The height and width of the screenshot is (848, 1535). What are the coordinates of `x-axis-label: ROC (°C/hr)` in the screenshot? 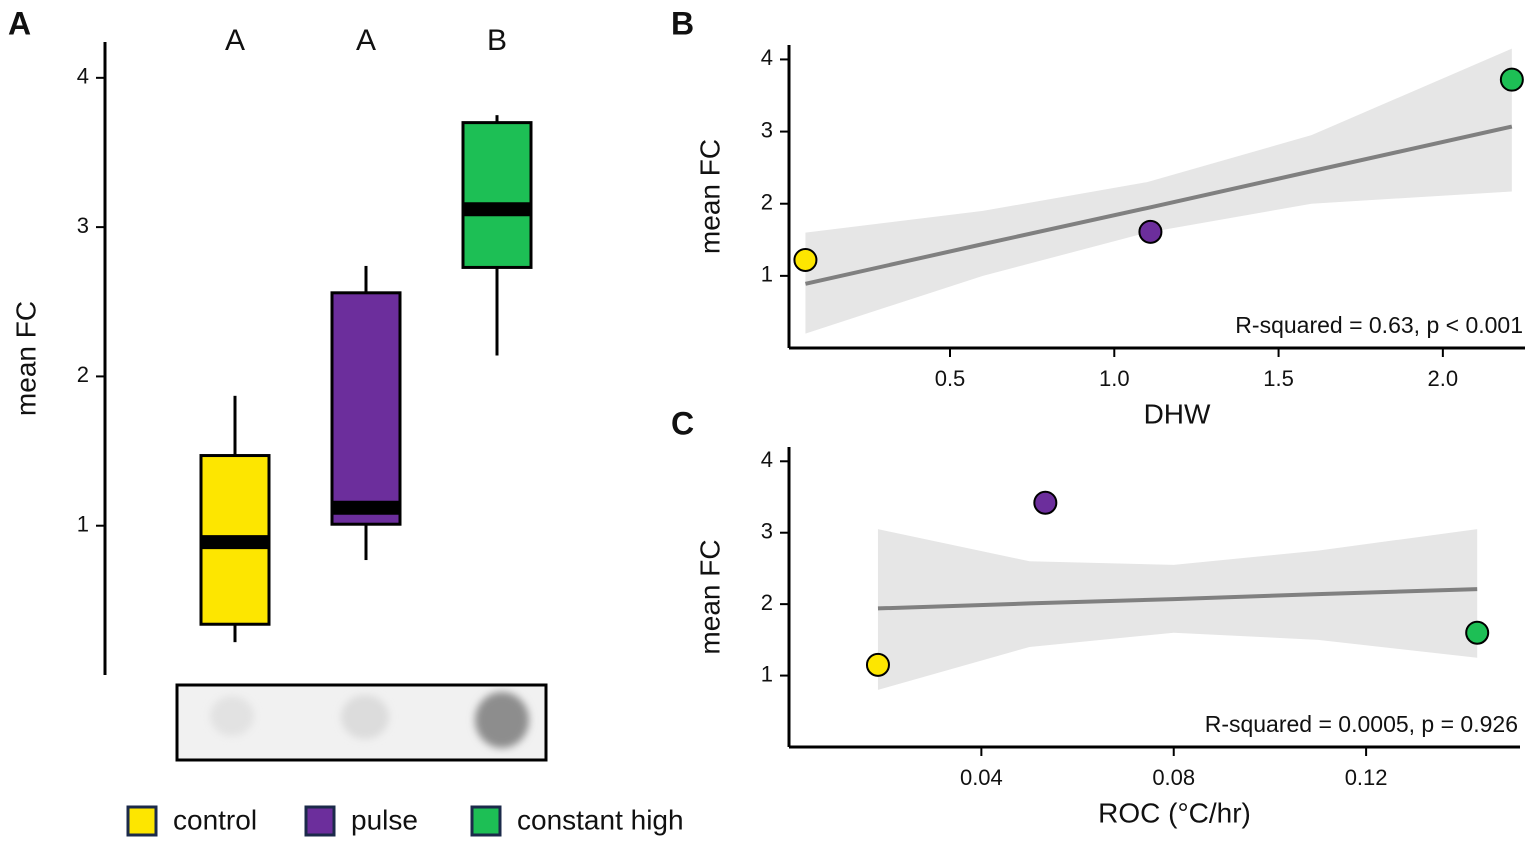 It's located at (1174, 812).